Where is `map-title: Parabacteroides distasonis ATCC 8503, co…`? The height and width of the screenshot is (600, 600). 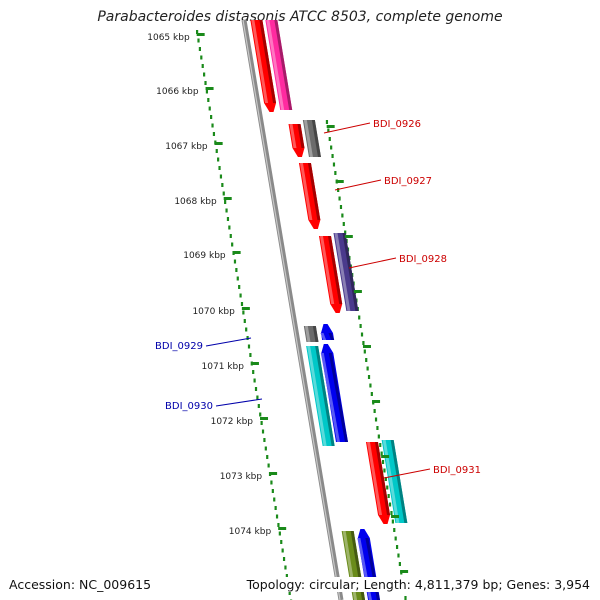 map-title: Parabacteroides distasonis ATCC 8503, co… is located at coordinates (300, 17).